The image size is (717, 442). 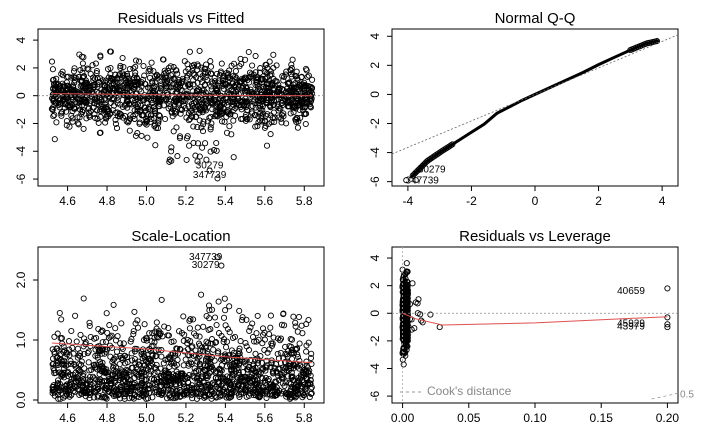 What do you see at coordinates (532, 111) in the screenshot?
I see `qq-points` at bounding box center [532, 111].